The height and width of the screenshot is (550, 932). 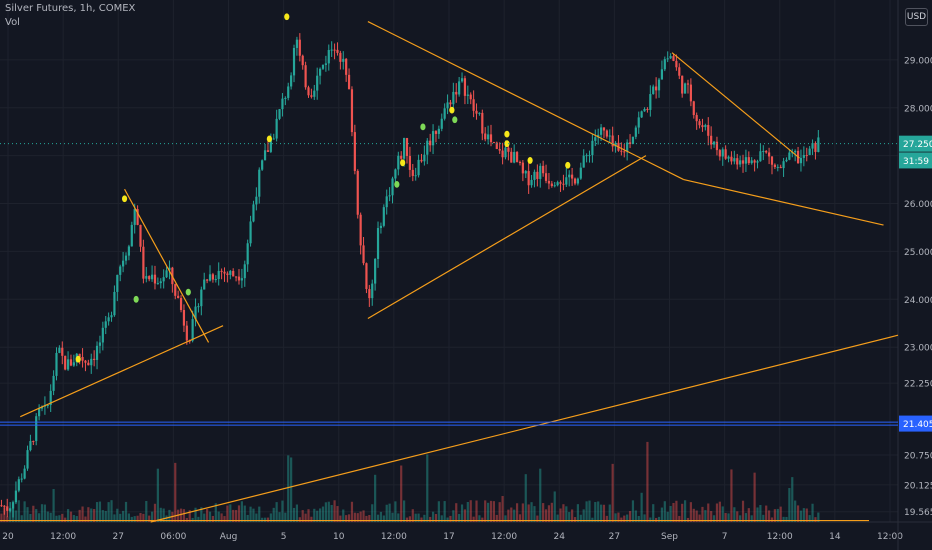 I want to click on x-tick-label: Sep, so click(x=669, y=537).